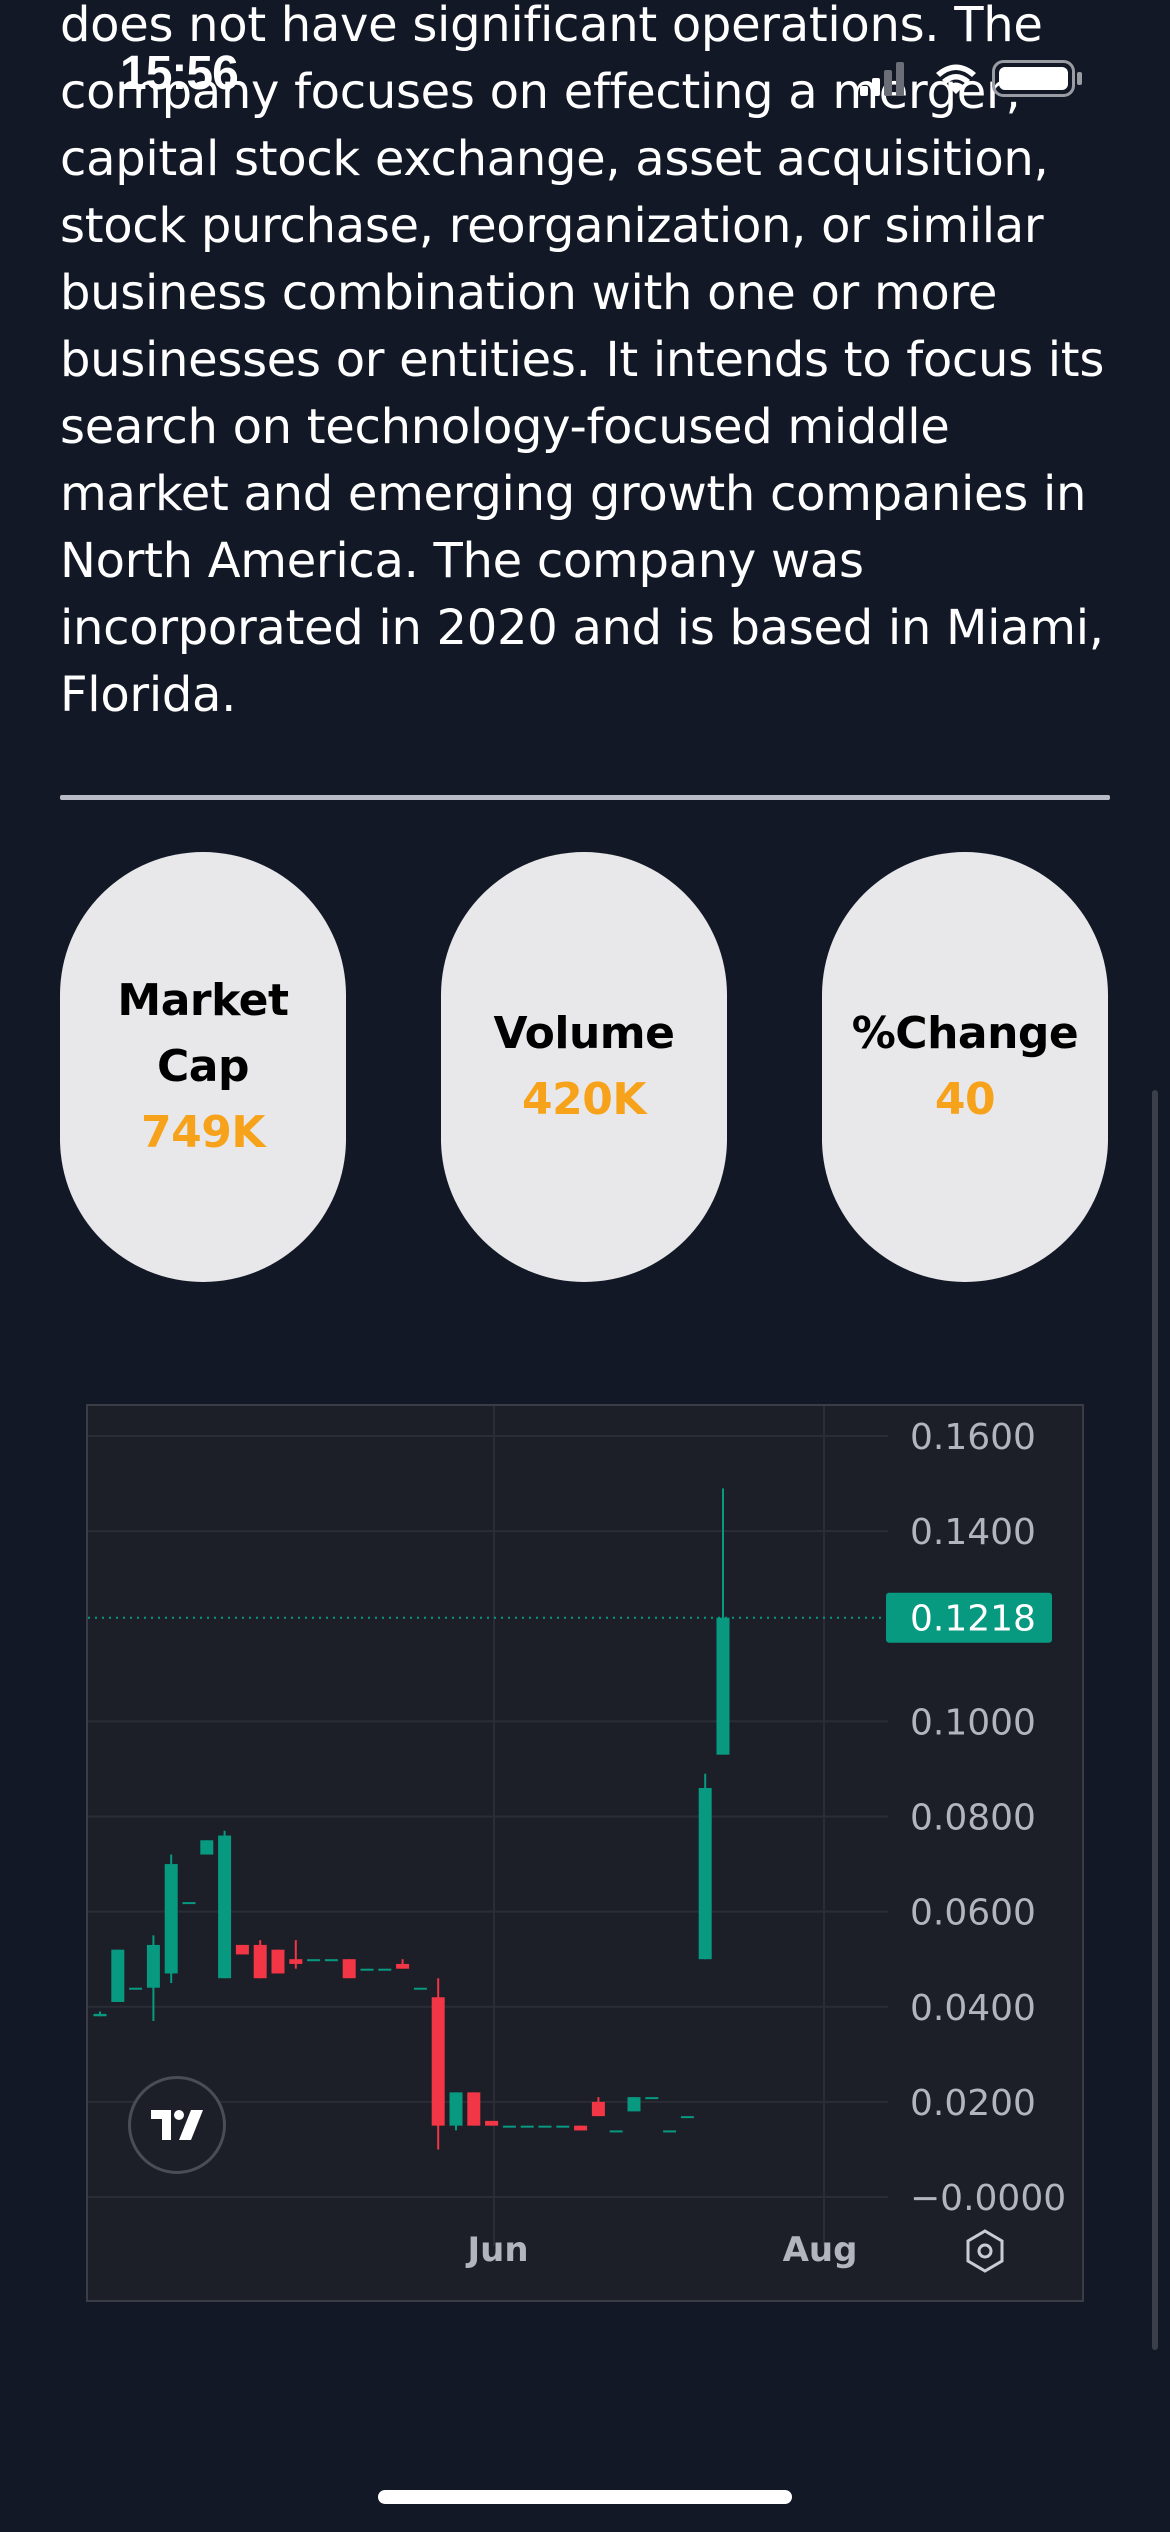  Describe the element at coordinates (203, 1033) in the screenshot. I see `market-cap-label: Market Cap` at that location.